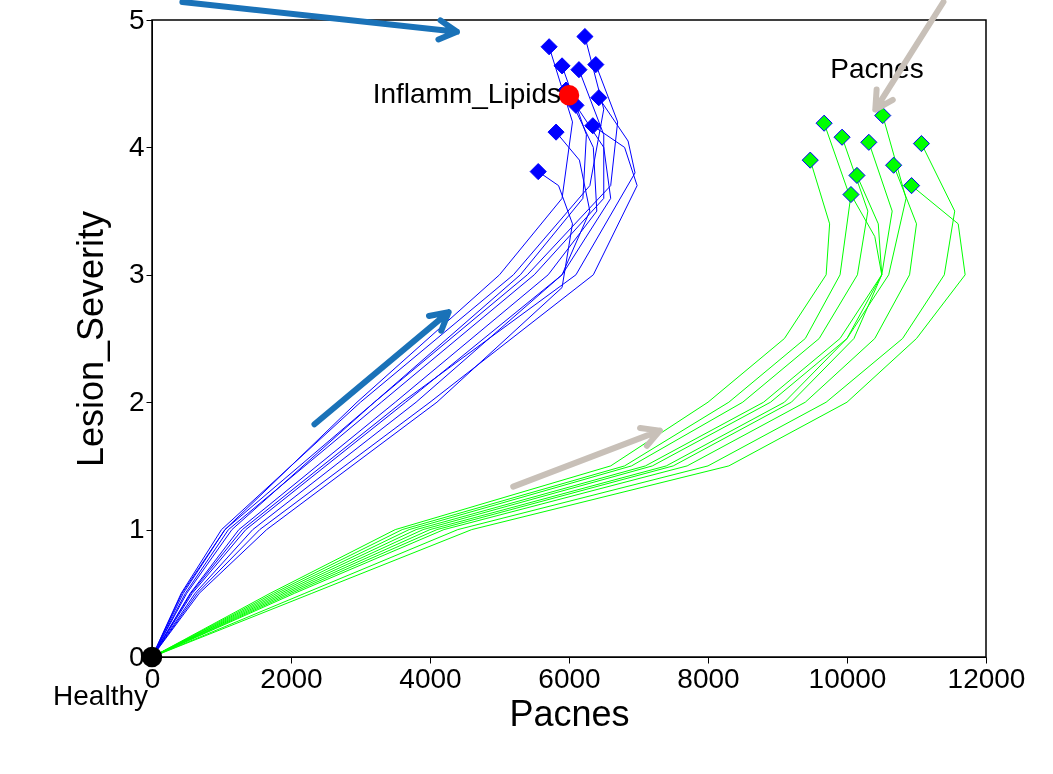  What do you see at coordinates (136, 19) in the screenshot?
I see `y-tick-label: 5` at bounding box center [136, 19].